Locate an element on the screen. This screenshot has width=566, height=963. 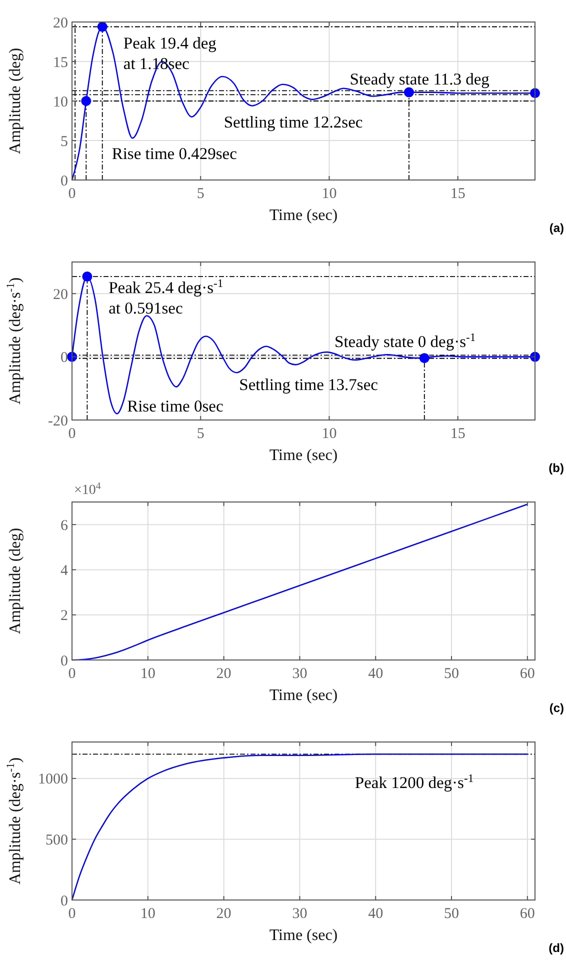
annotation: Settling time 12.2sec is located at coordinates (293, 122).